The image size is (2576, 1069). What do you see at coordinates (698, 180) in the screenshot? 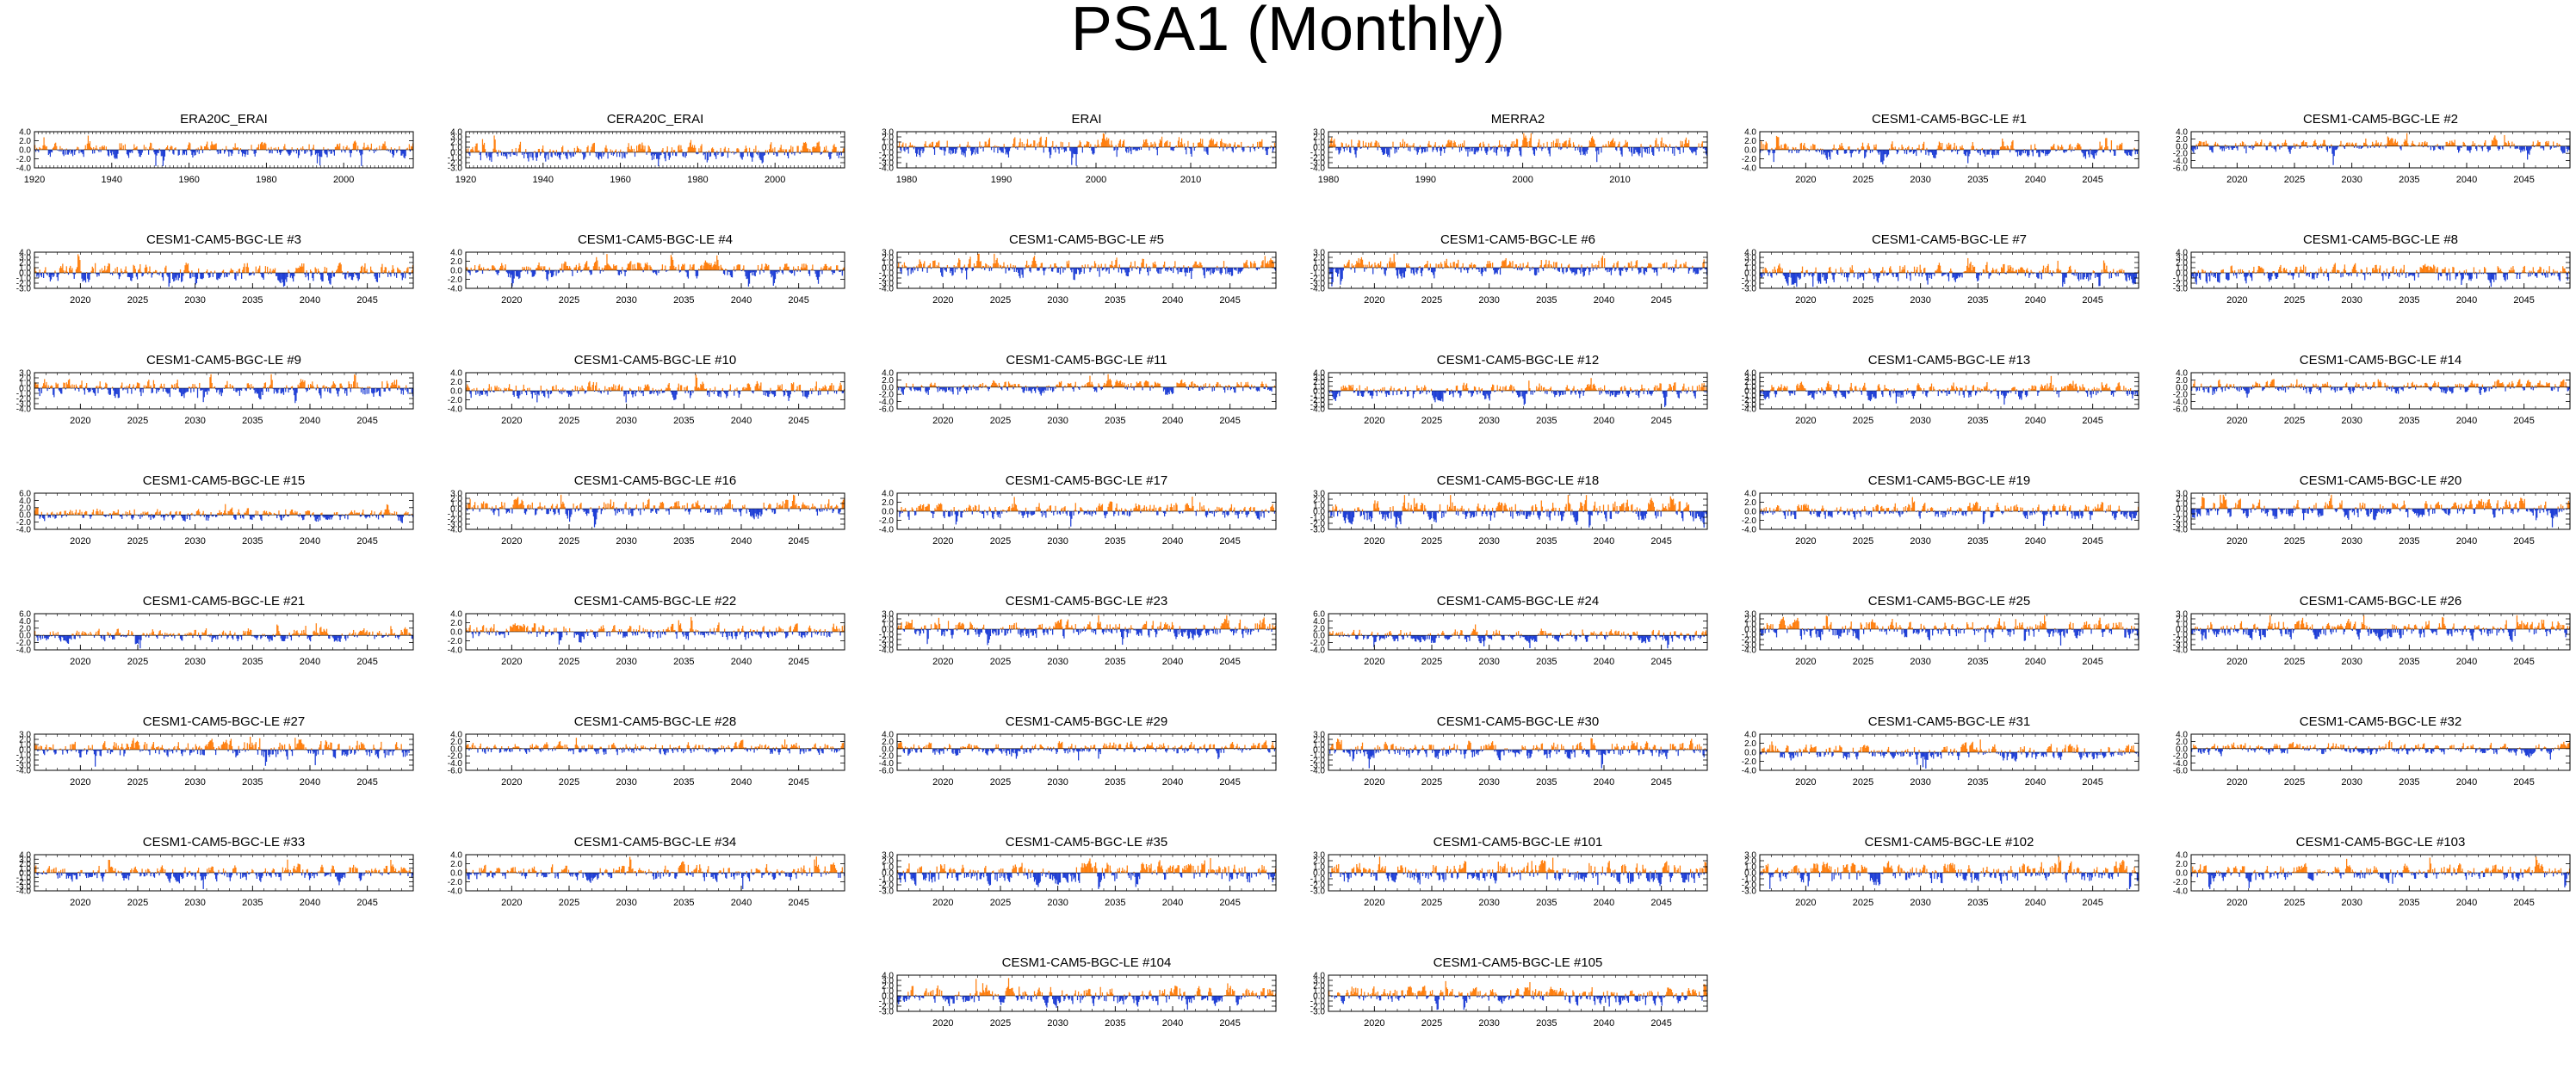
I see `xtick-label: 1980` at bounding box center [698, 180].